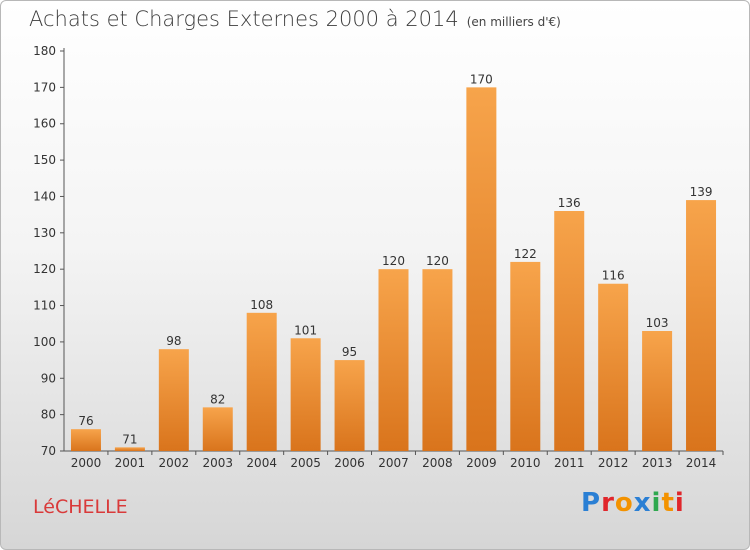 This screenshot has width=750, height=550. I want to click on y-tick-label: 80, so click(48, 415).